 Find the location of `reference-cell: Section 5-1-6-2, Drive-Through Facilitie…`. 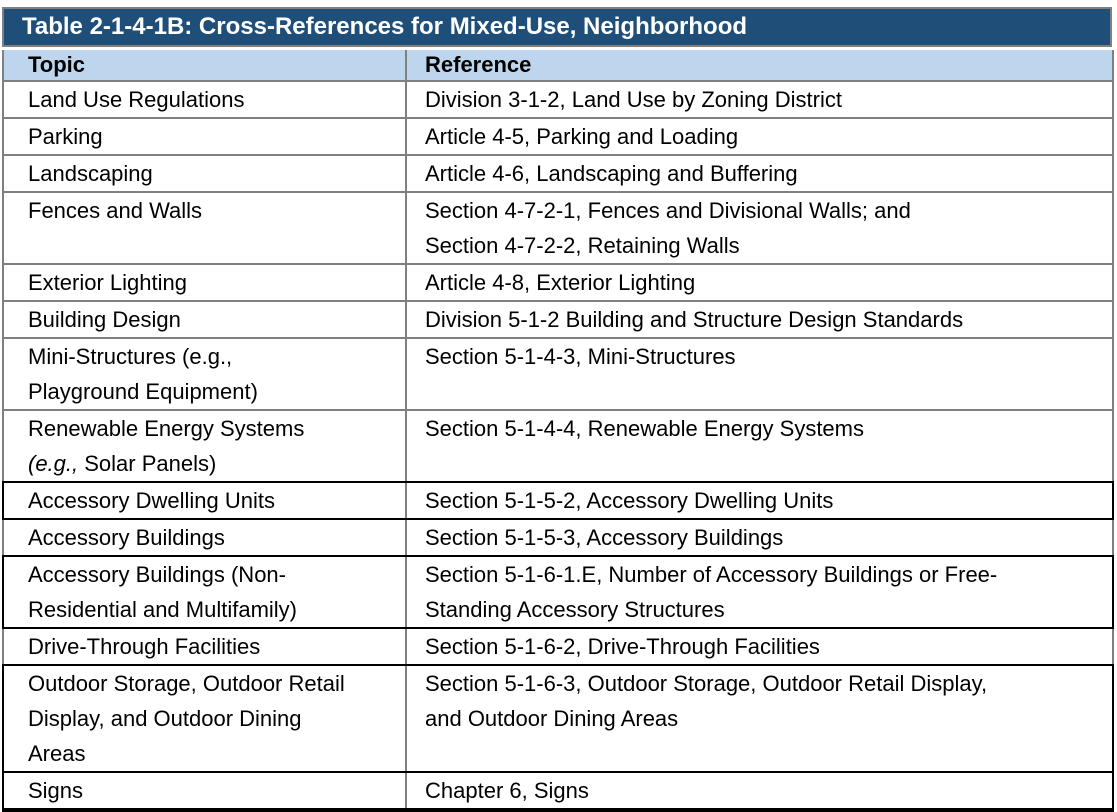

reference-cell: Section 5-1-6-2, Drive-Through Facilitie… is located at coordinates (759, 647).